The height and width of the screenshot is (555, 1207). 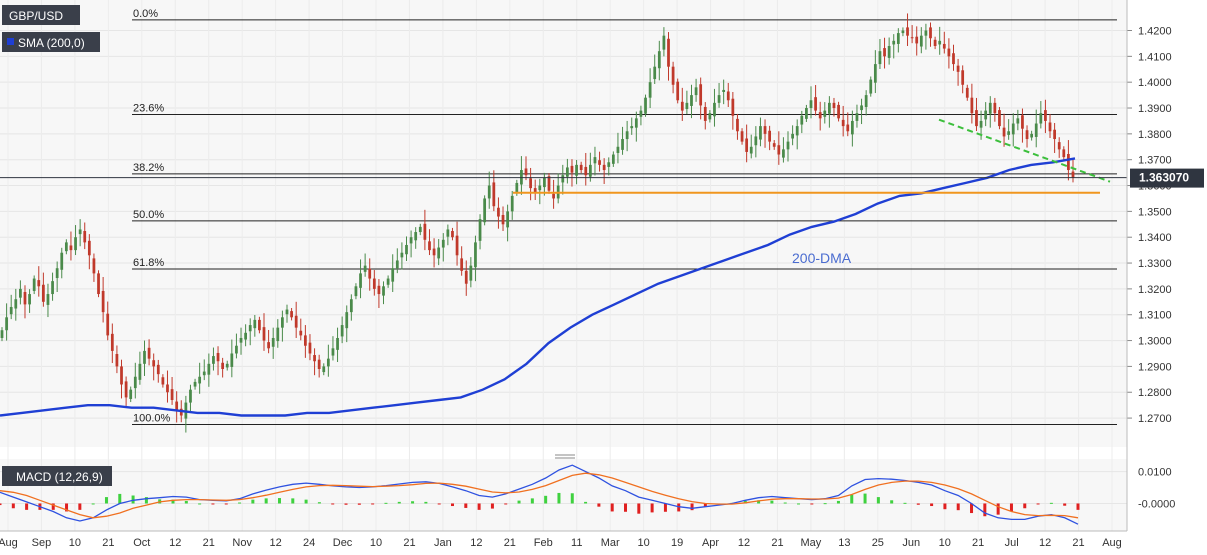 I want to click on signal-line, so click(x=539, y=495).